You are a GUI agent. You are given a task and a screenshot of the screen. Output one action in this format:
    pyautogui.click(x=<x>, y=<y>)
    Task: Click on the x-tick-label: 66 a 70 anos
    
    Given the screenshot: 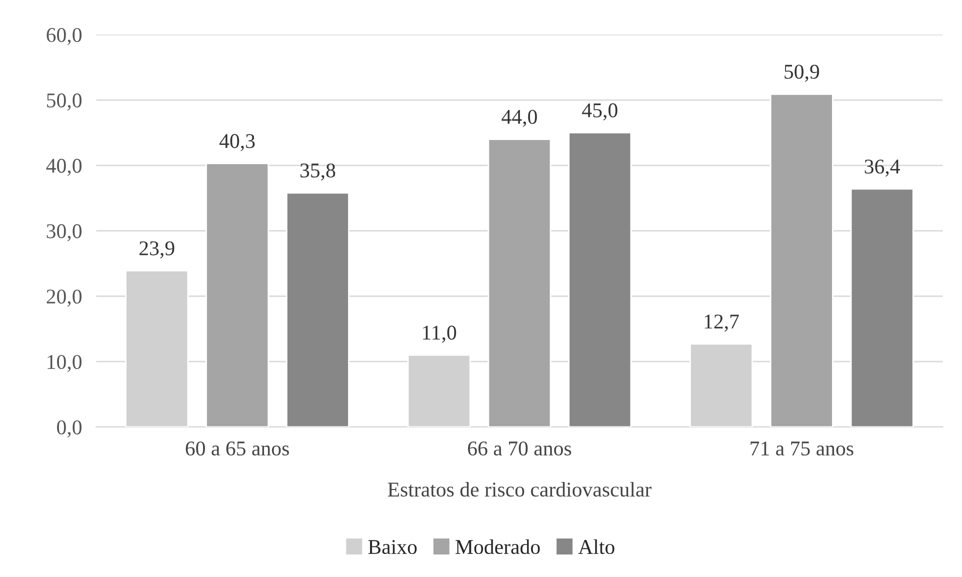 What is the action you would take?
    pyautogui.click(x=520, y=448)
    